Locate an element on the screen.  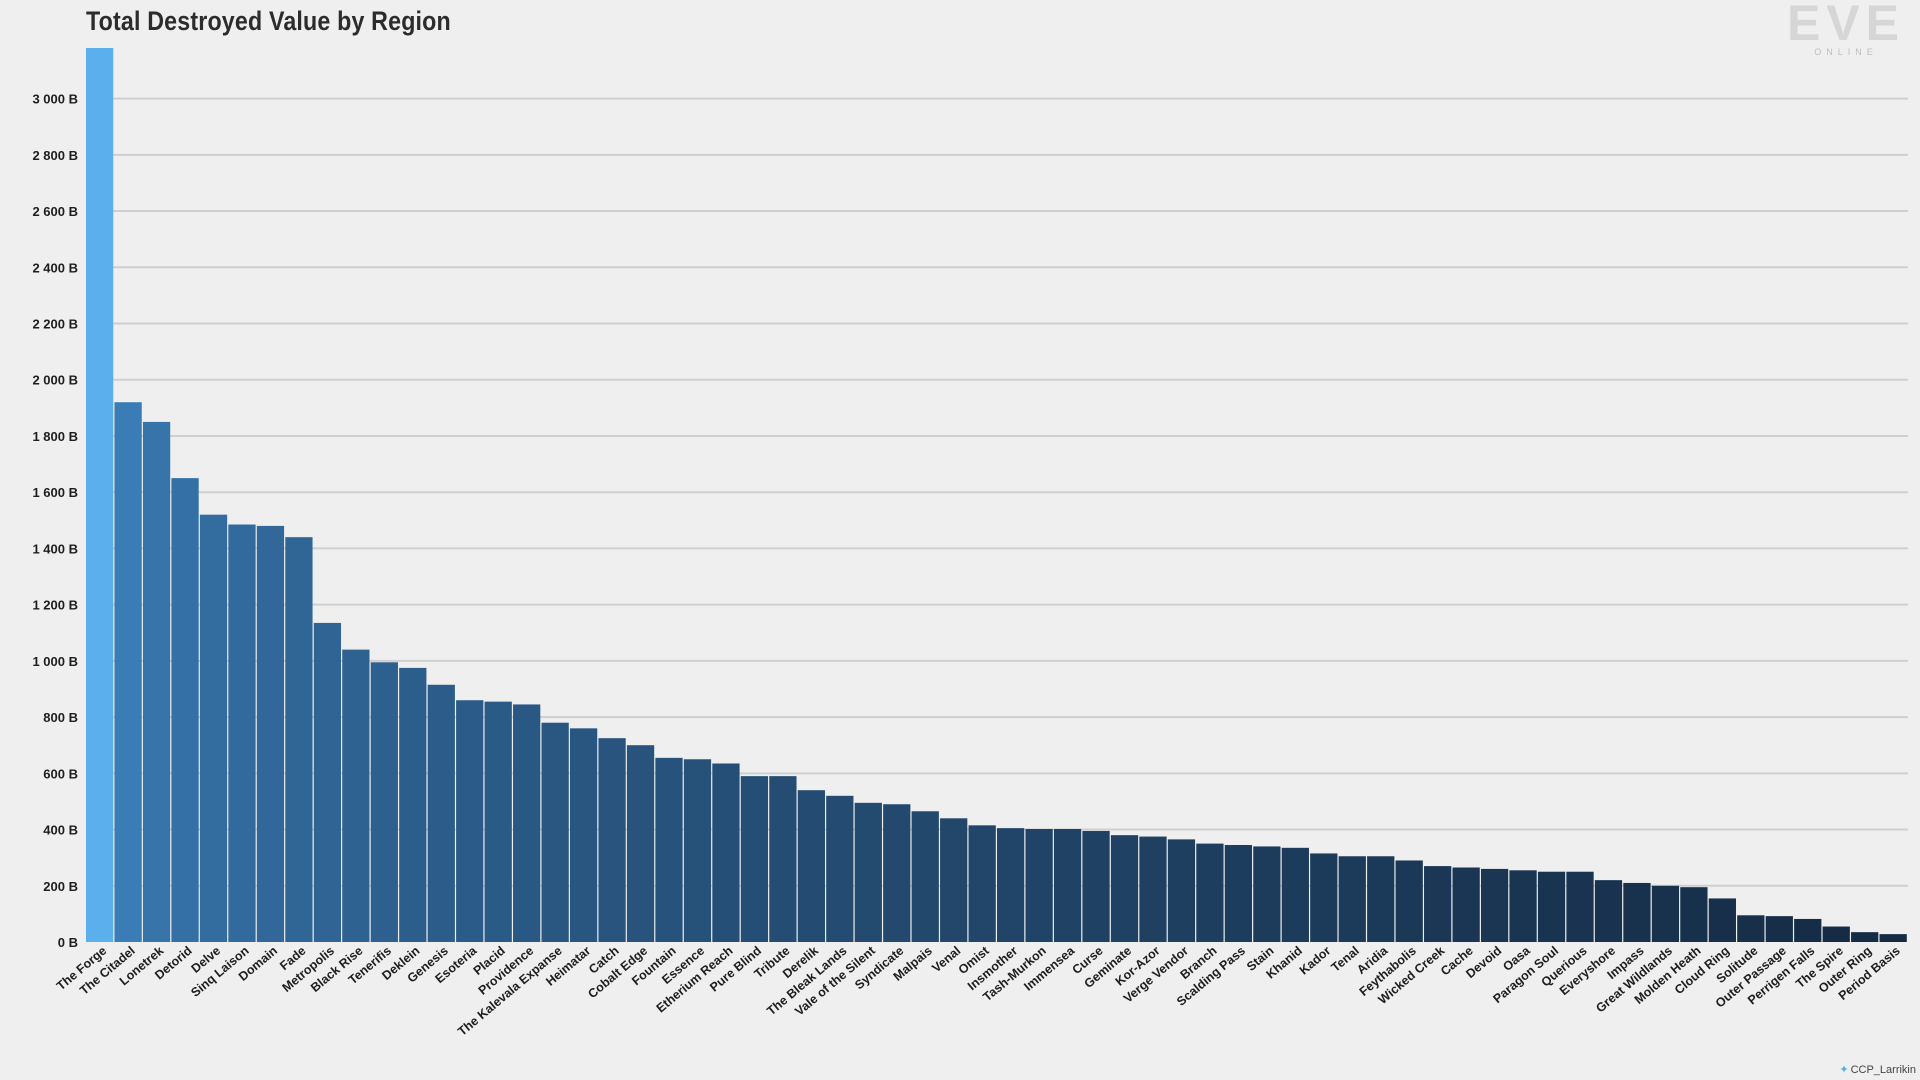
bar-branch is located at coordinates (1210, 892).